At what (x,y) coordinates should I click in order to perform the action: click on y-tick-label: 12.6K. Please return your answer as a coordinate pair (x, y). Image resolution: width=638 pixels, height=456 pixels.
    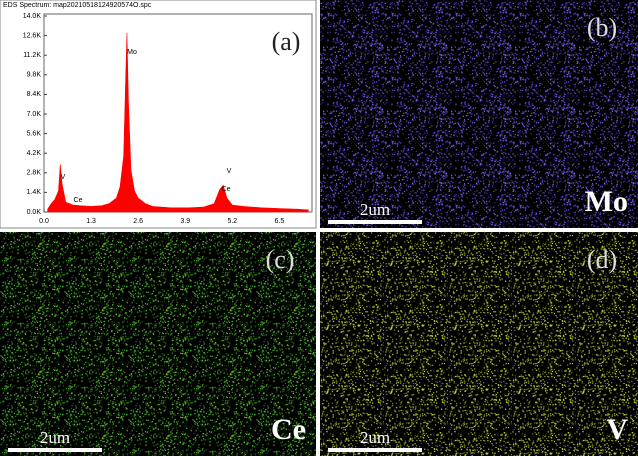
    Looking at the image, I should click on (32, 35).